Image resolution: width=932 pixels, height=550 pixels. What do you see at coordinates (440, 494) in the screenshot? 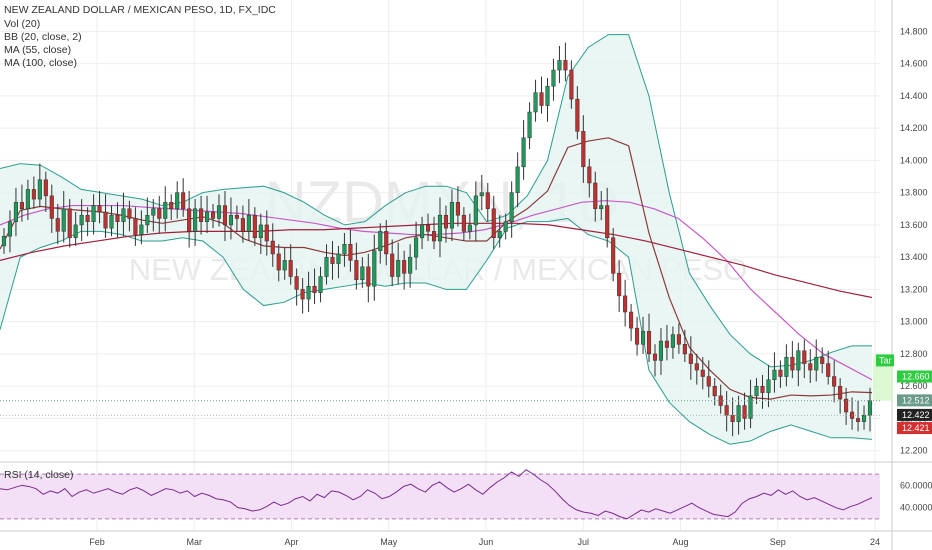
I see `rsi-pane` at bounding box center [440, 494].